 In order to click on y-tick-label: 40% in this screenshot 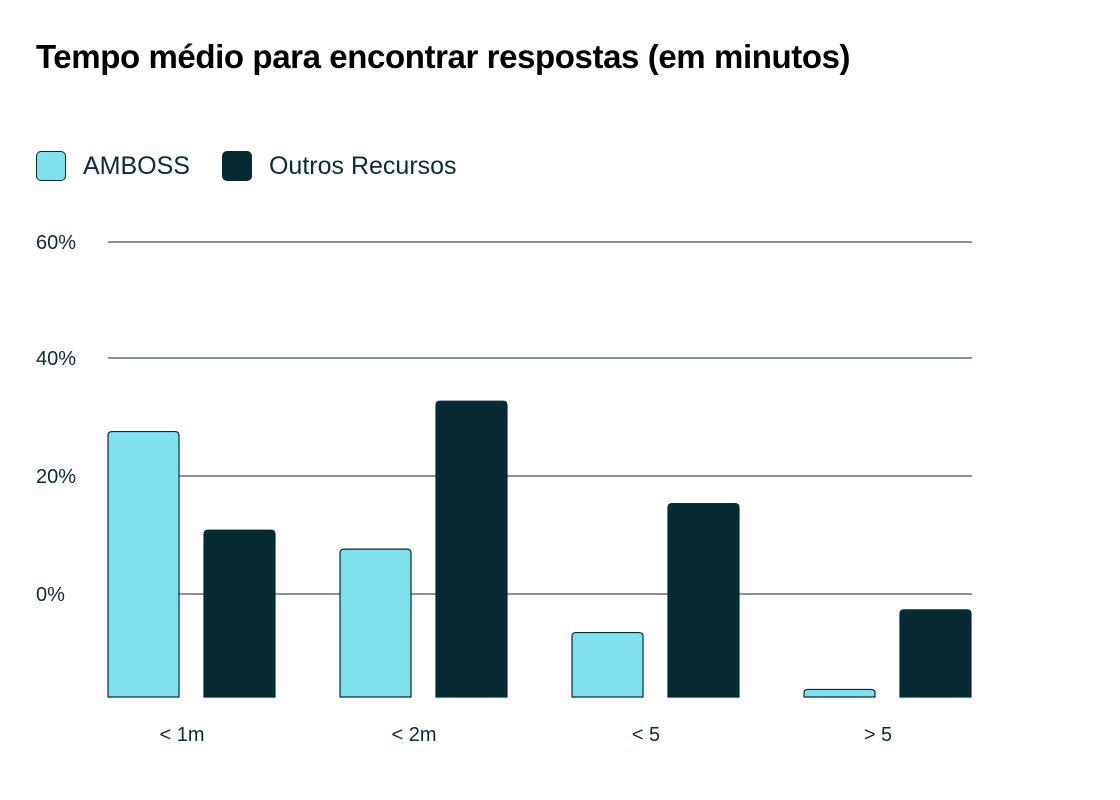, I will do `click(56, 359)`.